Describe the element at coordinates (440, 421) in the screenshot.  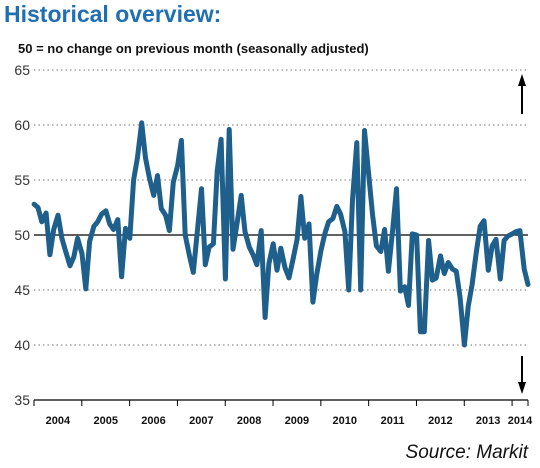
I see `x-tick-label: 2012` at that location.